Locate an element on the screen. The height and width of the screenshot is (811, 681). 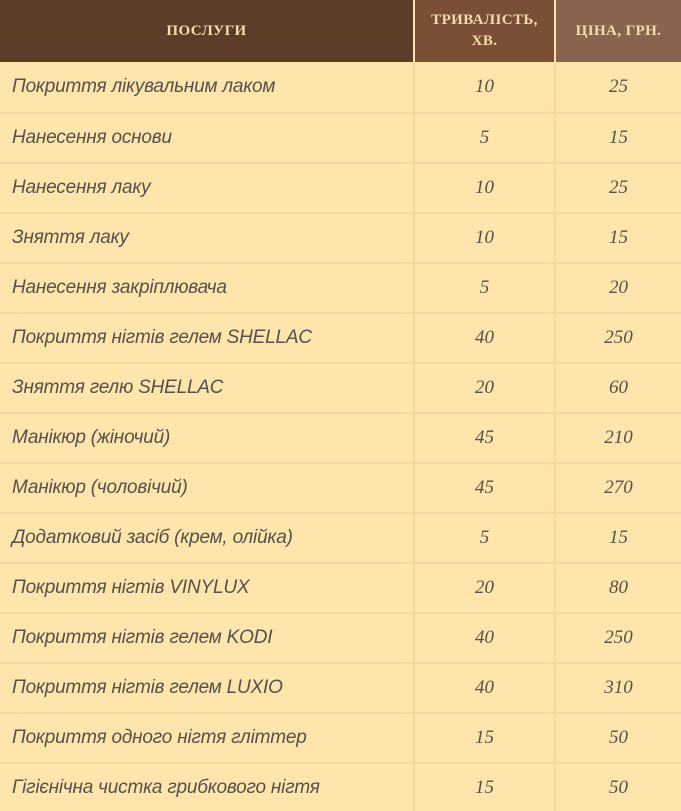
table-row: Додатковий засіб (крем, олійка) 5 15 is located at coordinates (340, 537).